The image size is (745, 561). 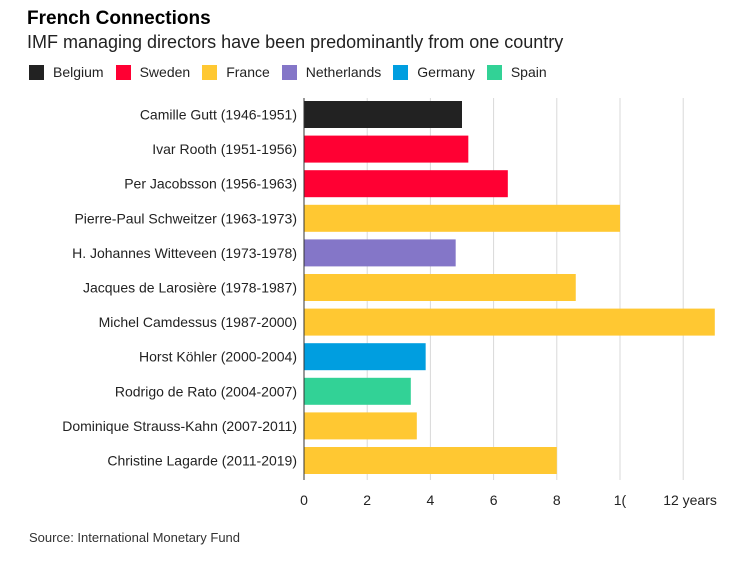 I want to click on legend-label-france: France, so click(x=248, y=72).